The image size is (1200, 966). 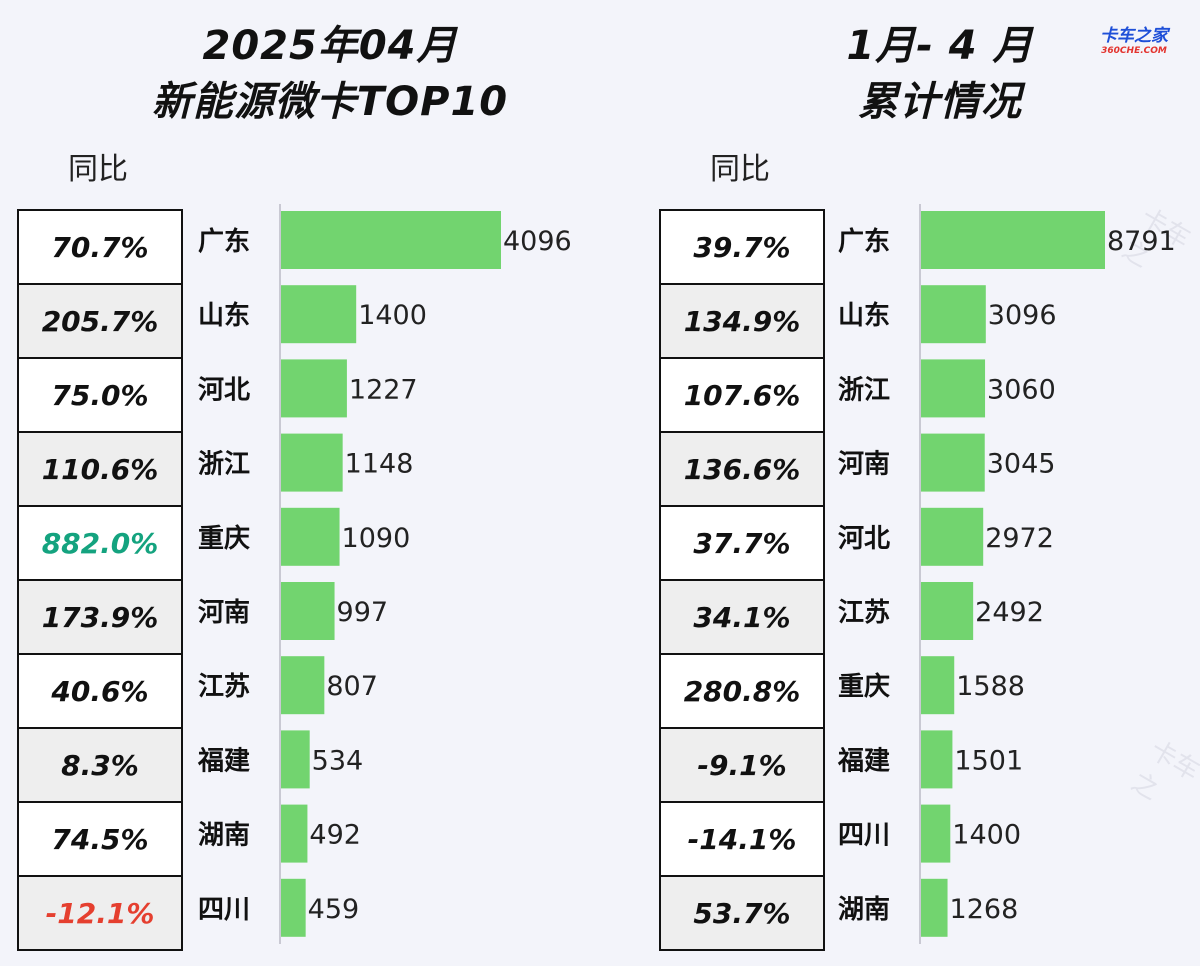 I want to click on left-category-label: 湖南, so click(x=224, y=836).